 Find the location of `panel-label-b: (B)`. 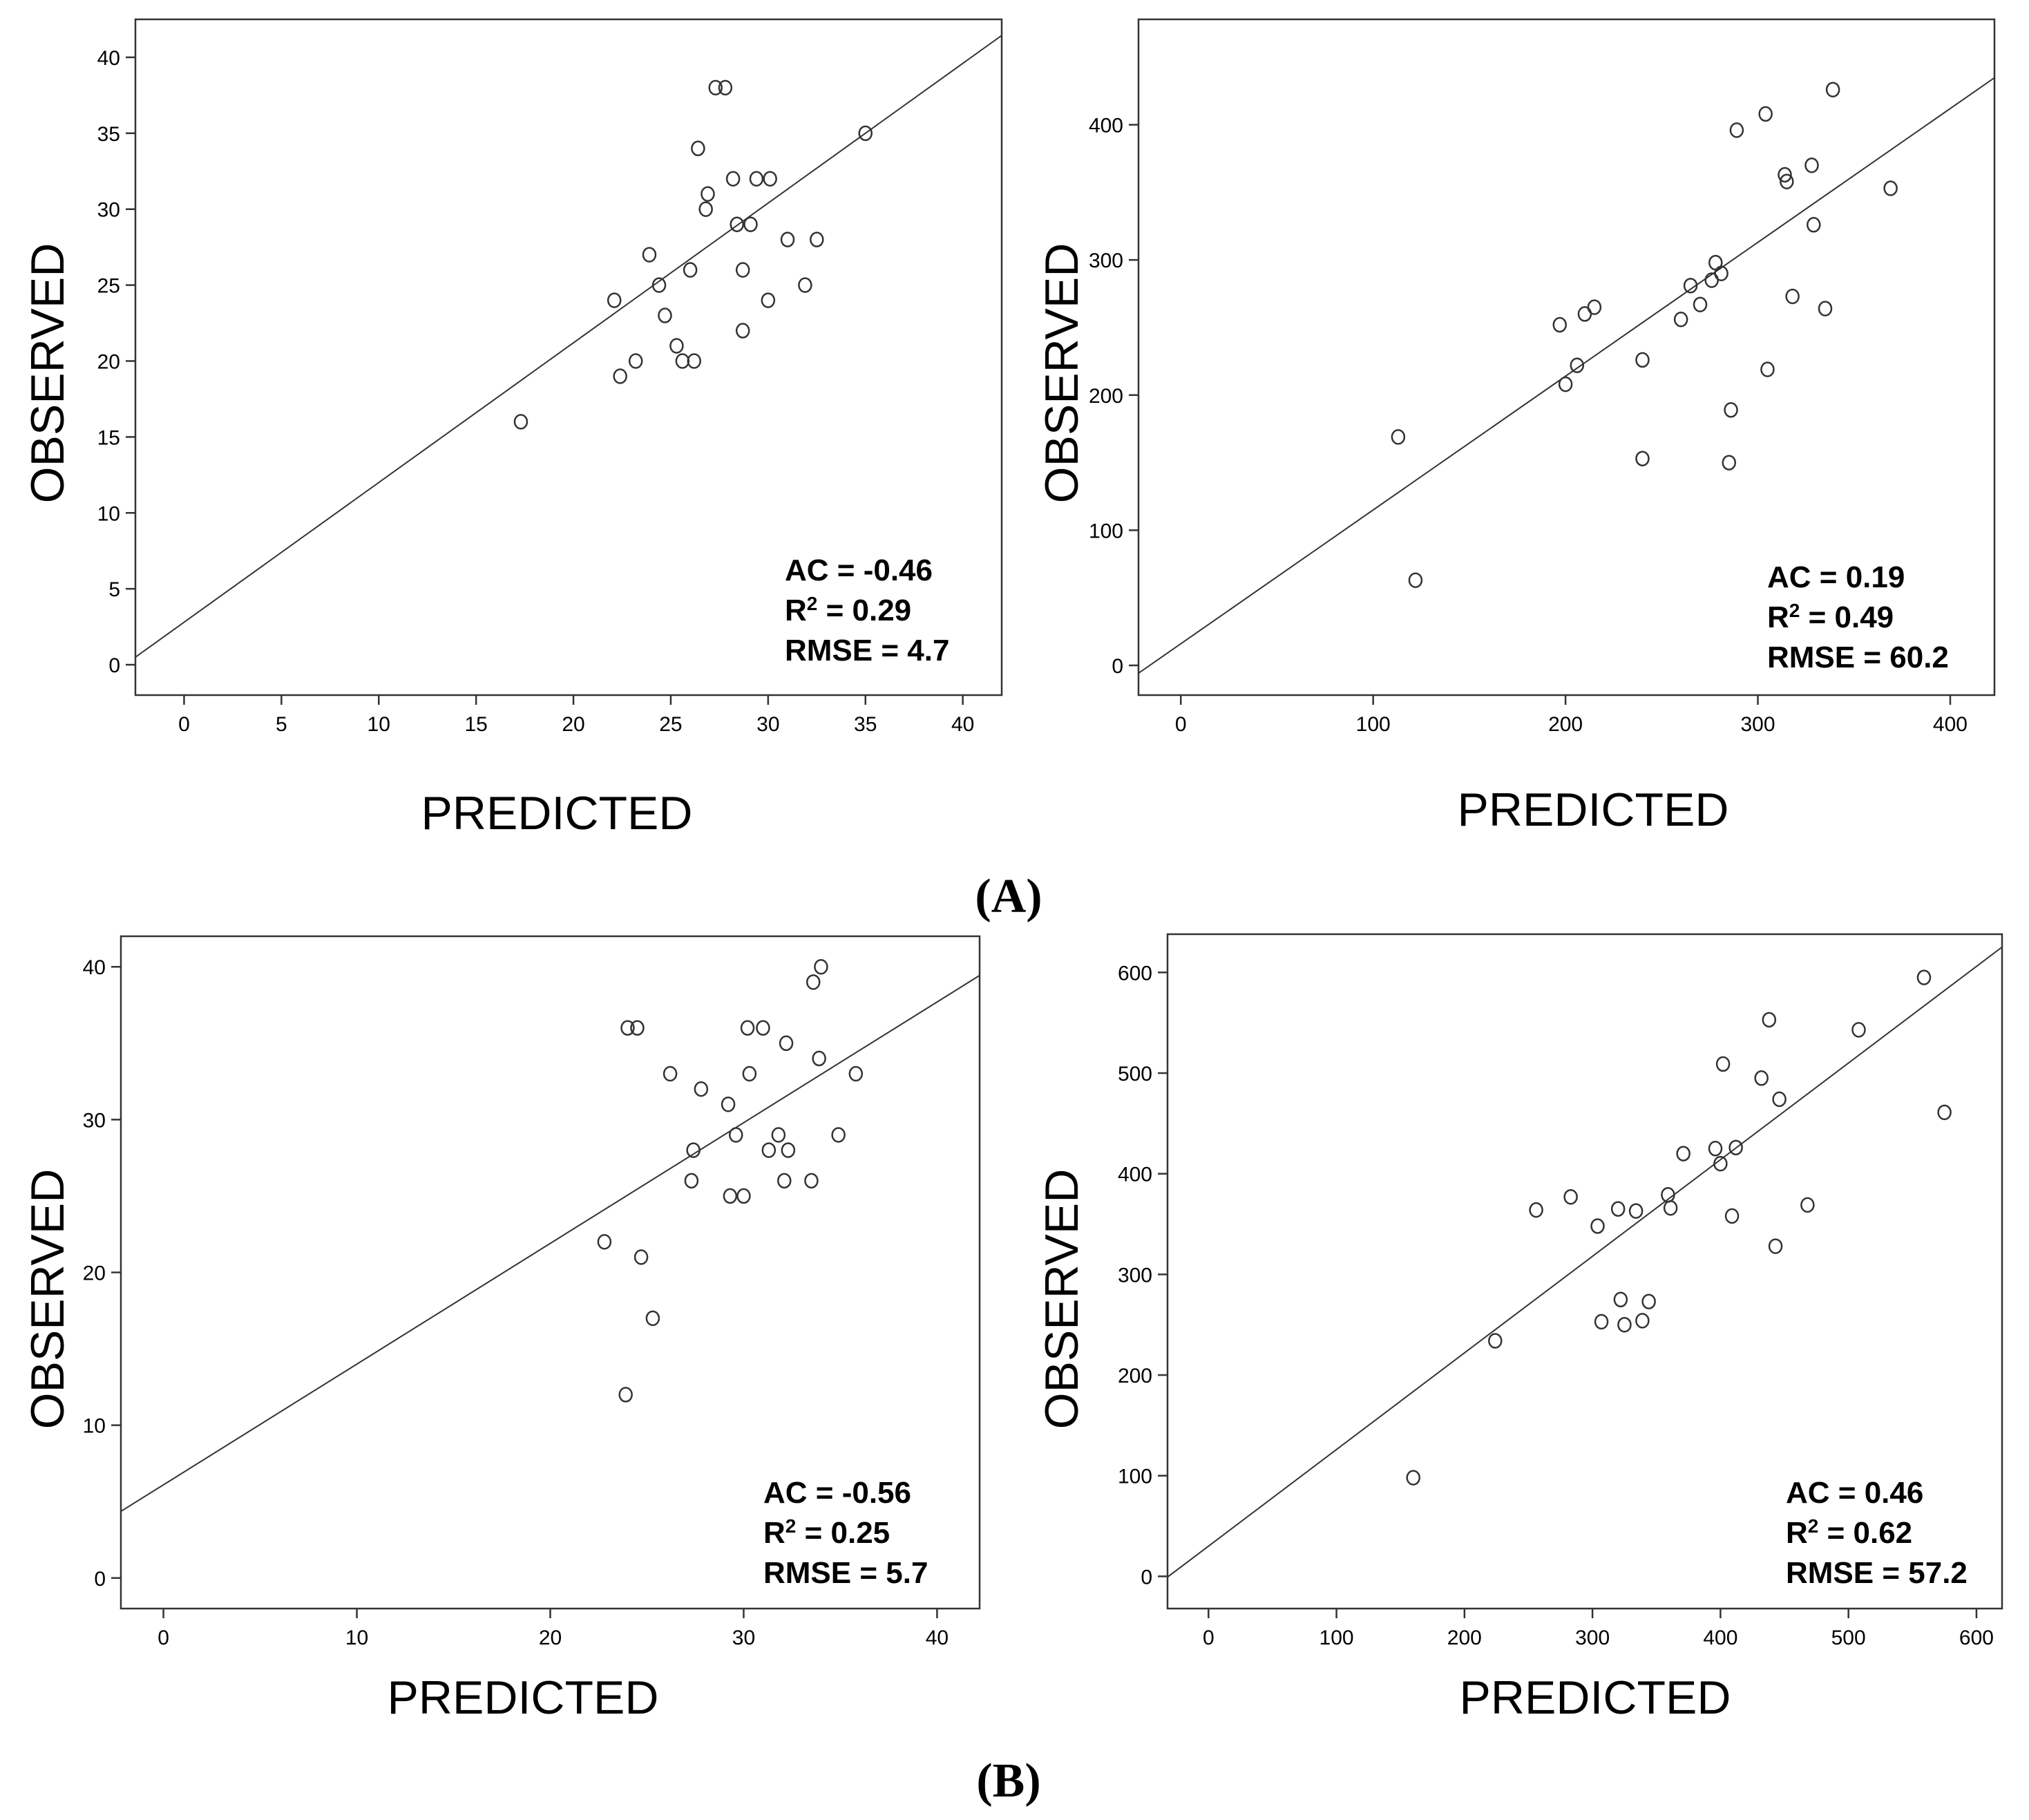

panel-label-b: (B) is located at coordinates (1008, 1781).